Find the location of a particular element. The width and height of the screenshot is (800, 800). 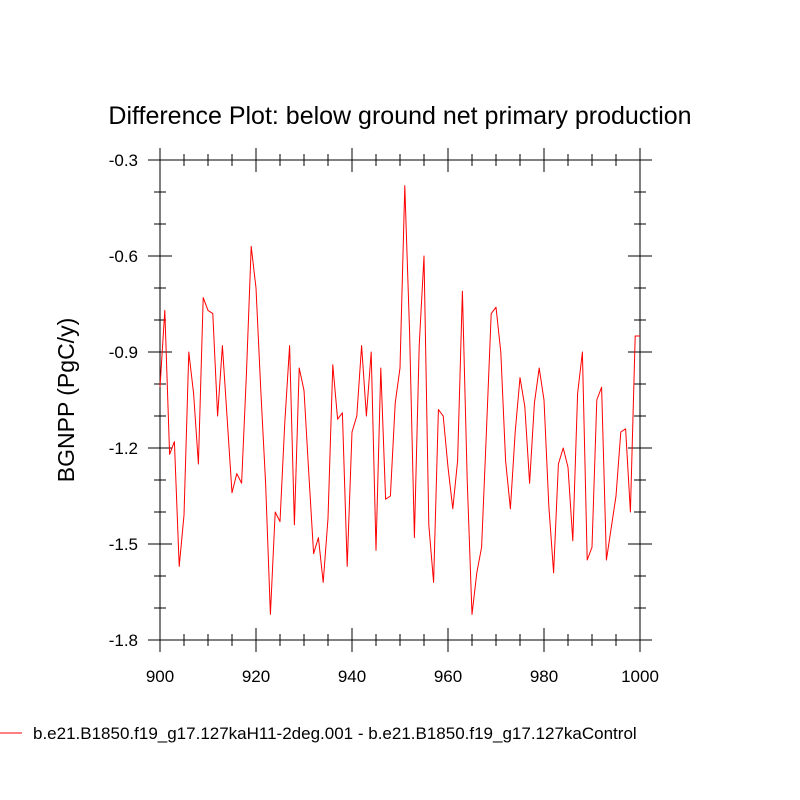

y-tick-label: -0.6 is located at coordinates (123, 256).